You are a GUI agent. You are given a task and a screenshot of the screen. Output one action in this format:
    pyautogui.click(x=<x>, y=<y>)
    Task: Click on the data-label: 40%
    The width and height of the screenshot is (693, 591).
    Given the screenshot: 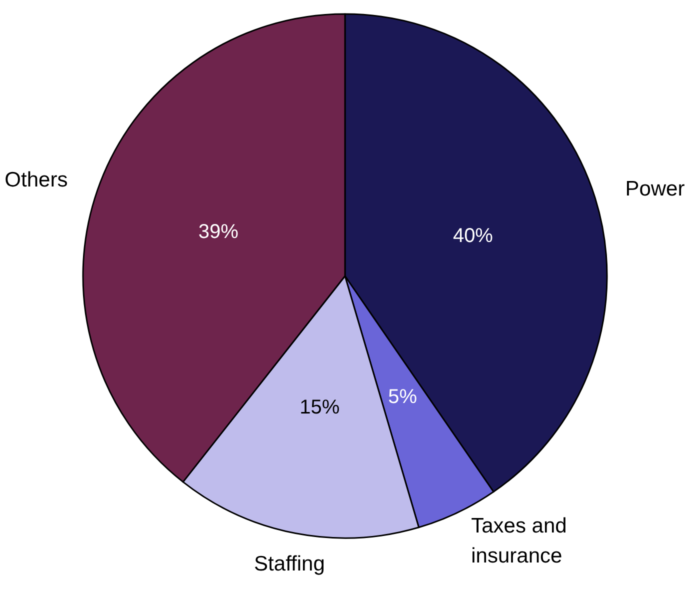 What is the action you would take?
    pyautogui.click(x=473, y=236)
    